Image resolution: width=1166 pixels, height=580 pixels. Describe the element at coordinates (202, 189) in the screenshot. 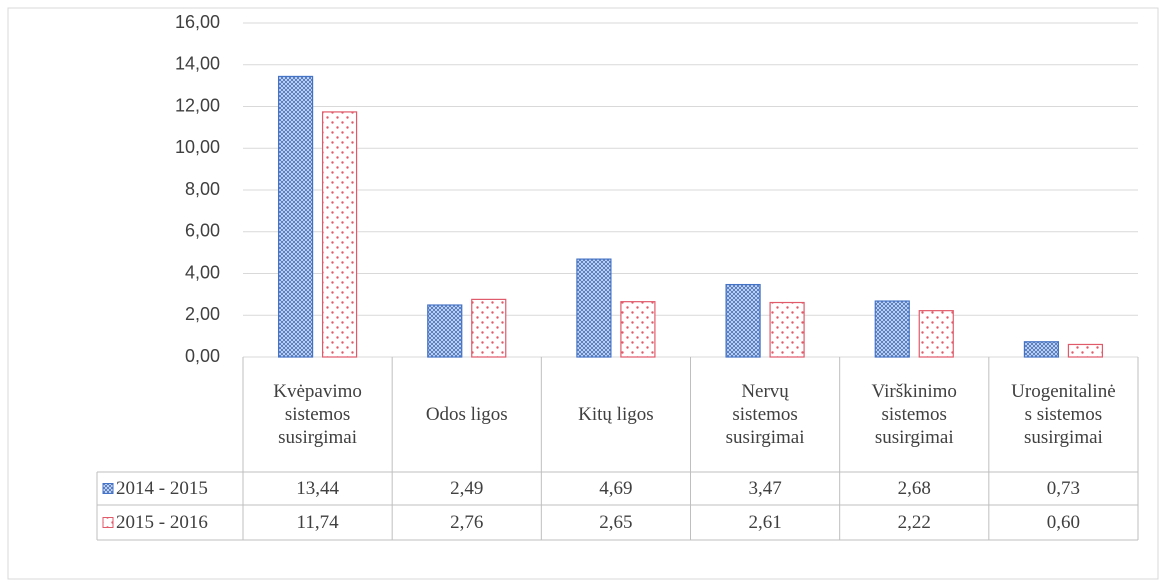

I see `y-tick-label: 8,00` at that location.